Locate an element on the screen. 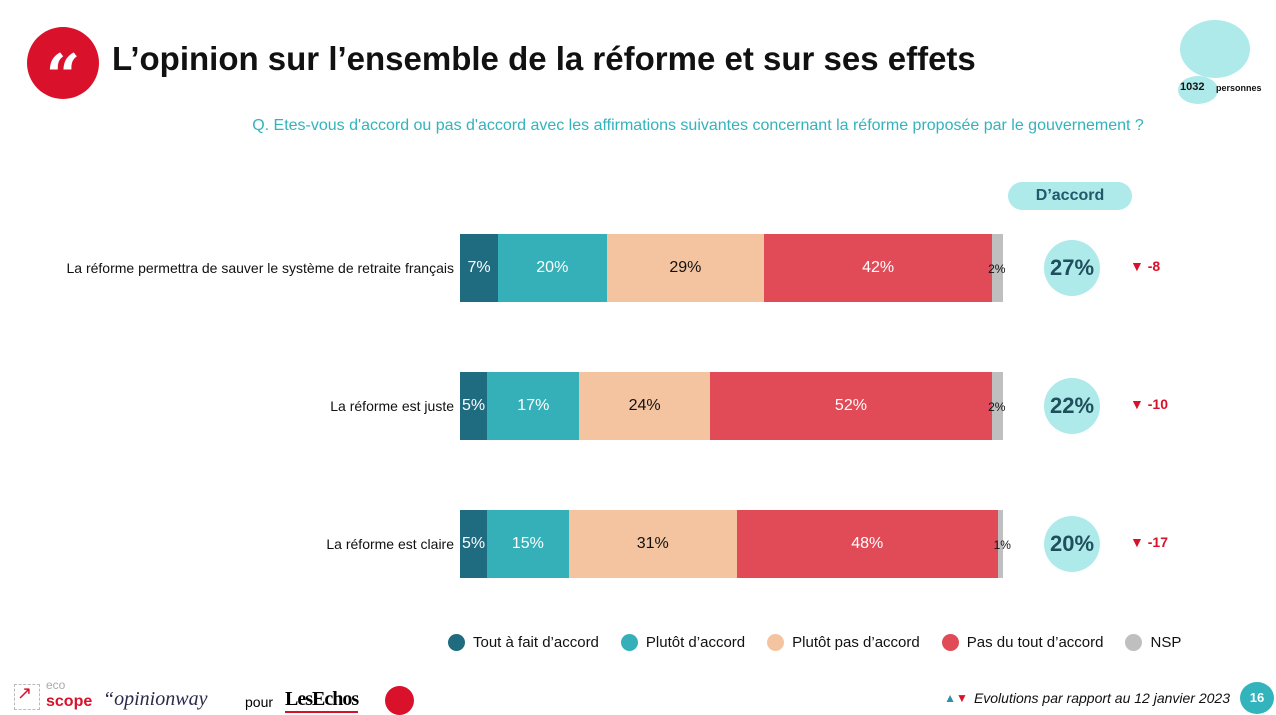 The image size is (1276, 715). evolution-value: ▼ -8 is located at coordinates (1145, 266).